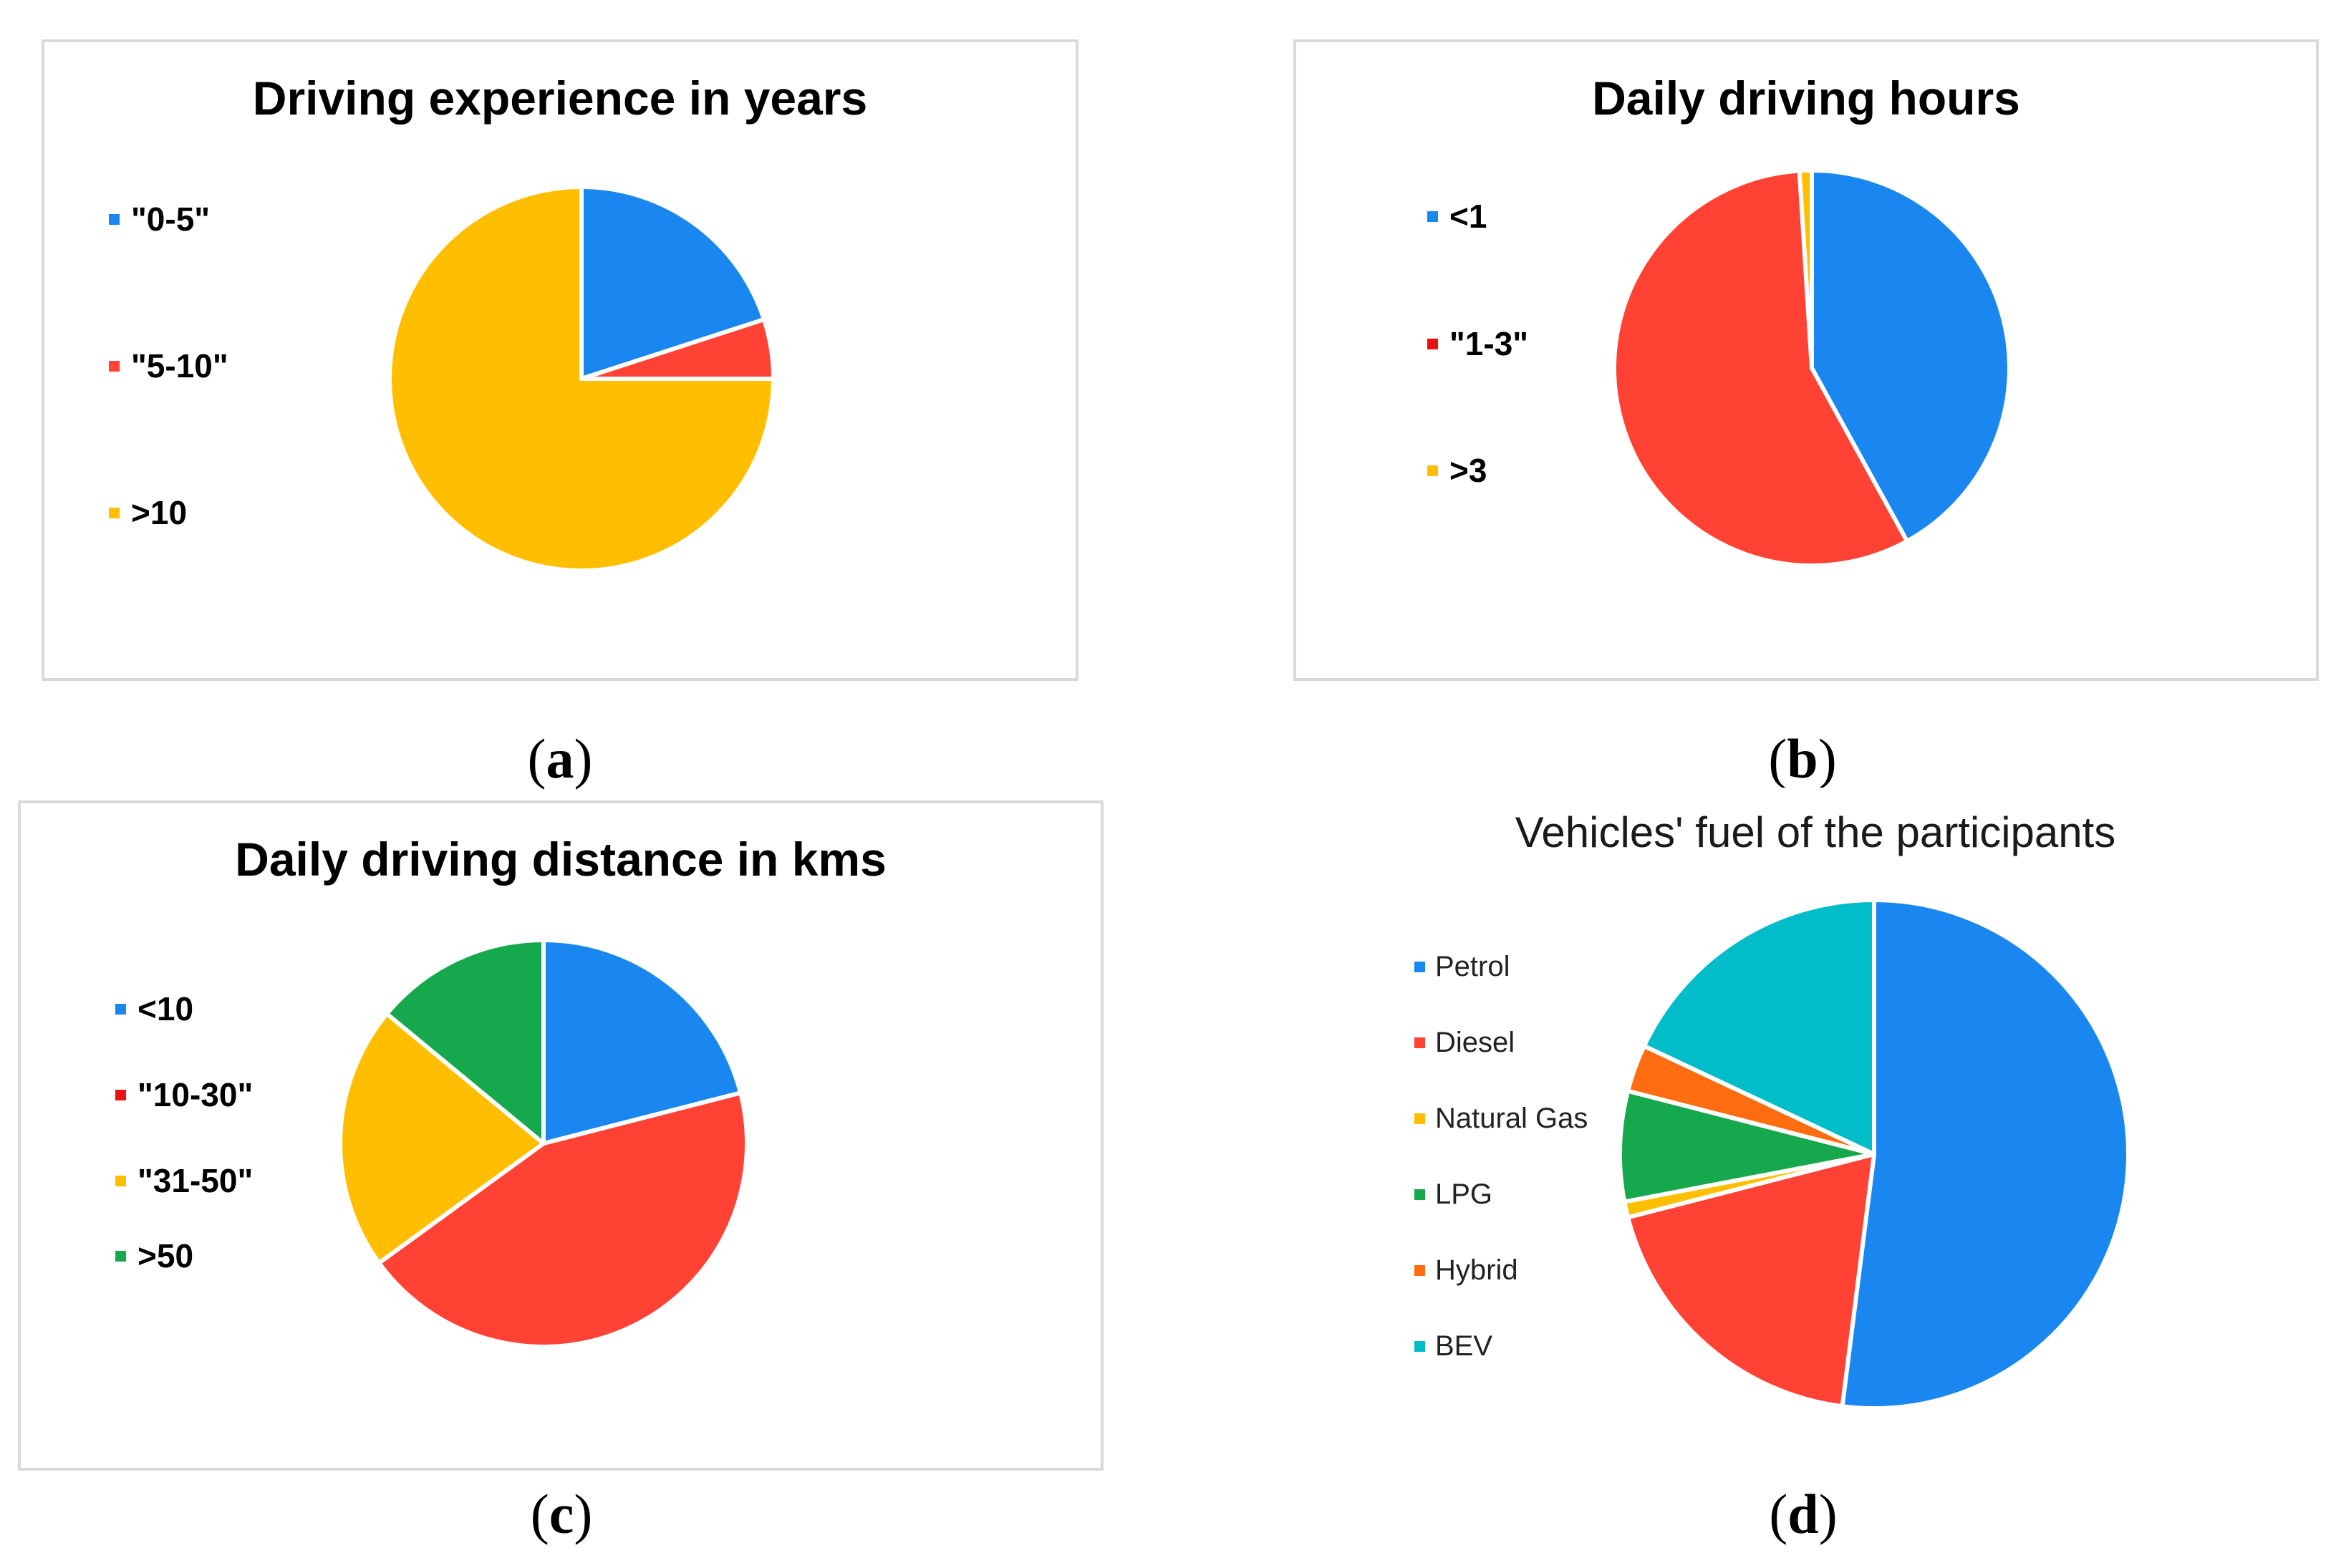 Image resolution: width=2331 pixels, height=1568 pixels. I want to click on figure-caption: (d), so click(1804, 1514).